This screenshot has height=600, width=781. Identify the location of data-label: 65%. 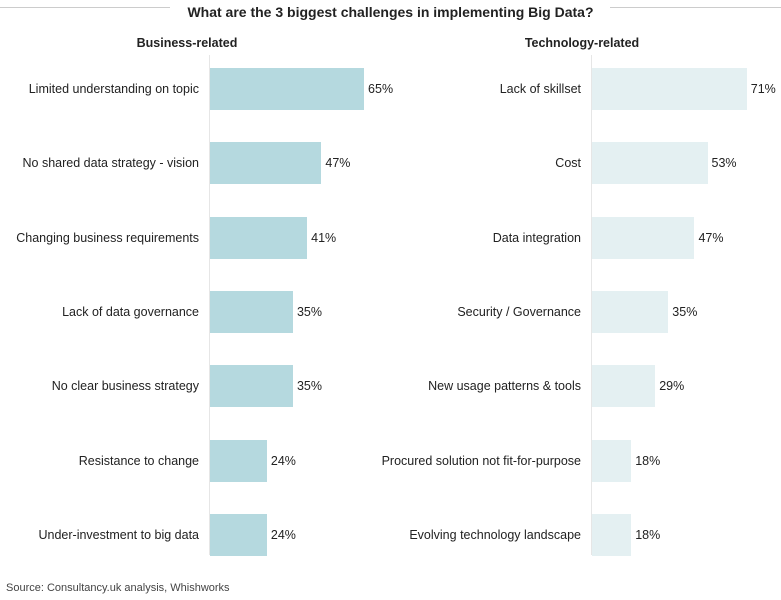
(381, 89).